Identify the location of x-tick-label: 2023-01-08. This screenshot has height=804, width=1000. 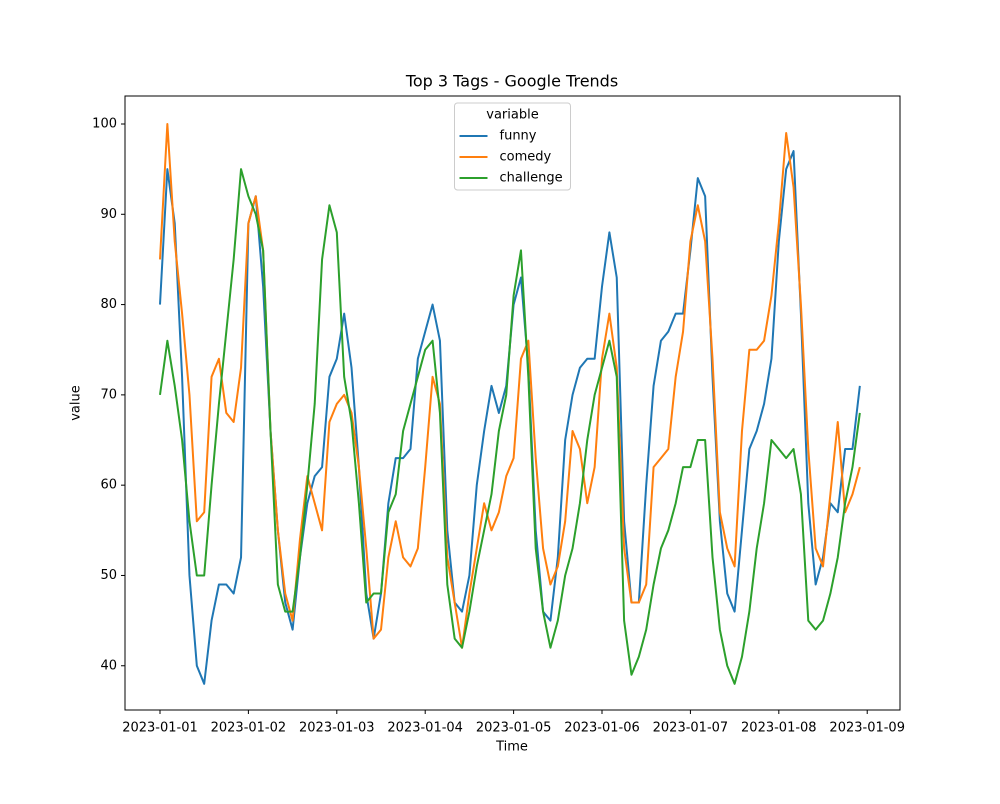
(779, 728).